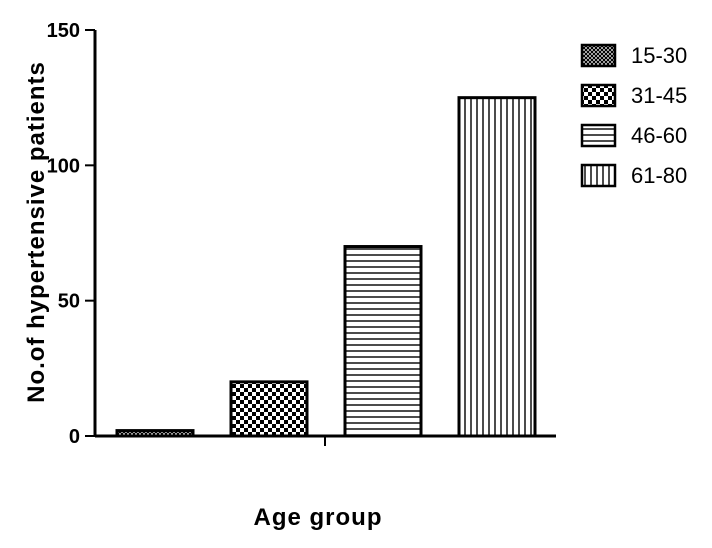 The image size is (712, 548). What do you see at coordinates (659, 95) in the screenshot?
I see `legend-label: 31-45` at bounding box center [659, 95].